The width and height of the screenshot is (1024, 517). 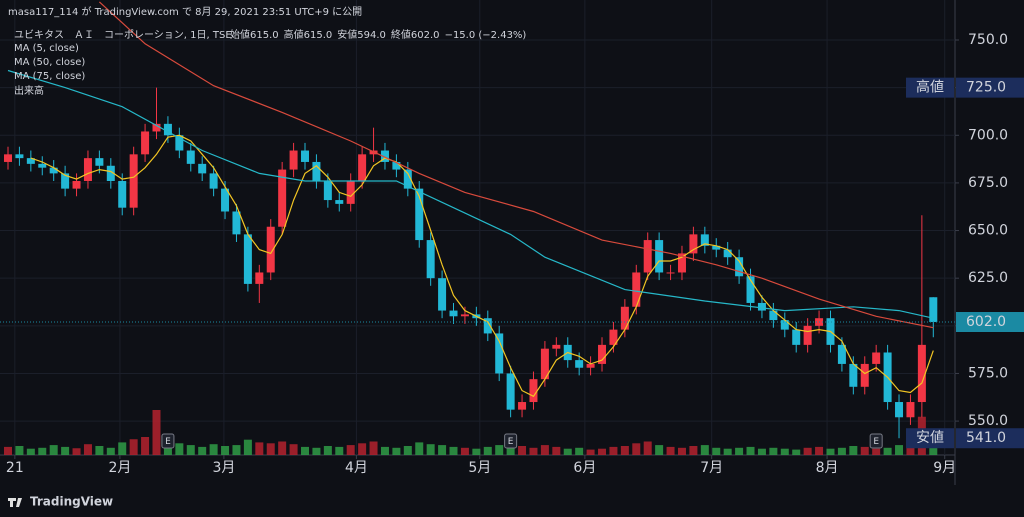 I want to click on y-tick-label: 575.0, so click(x=988, y=373).